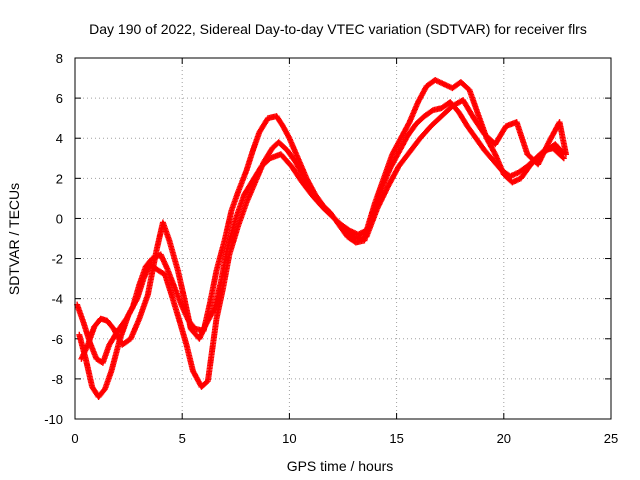 This screenshot has width=640, height=480. I want to click on x-tick-label: 10, so click(289, 438).